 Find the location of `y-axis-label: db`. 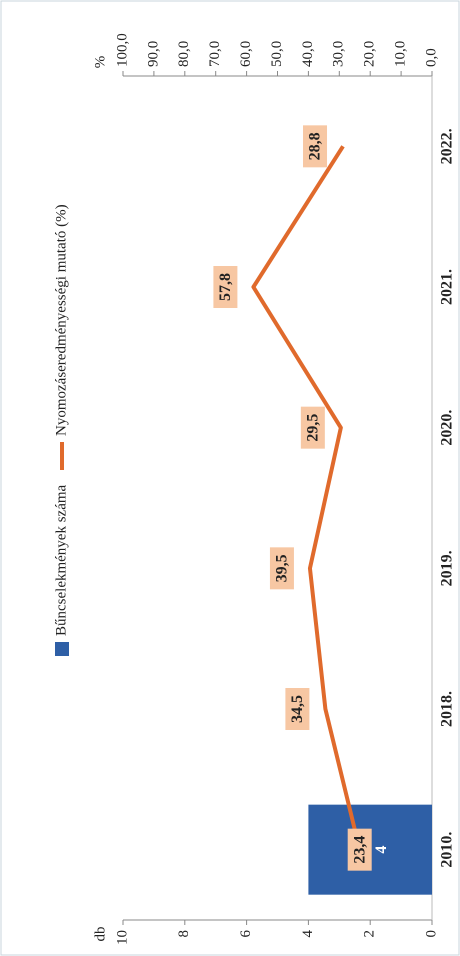

y-axis-label: db is located at coordinates (100, 934).